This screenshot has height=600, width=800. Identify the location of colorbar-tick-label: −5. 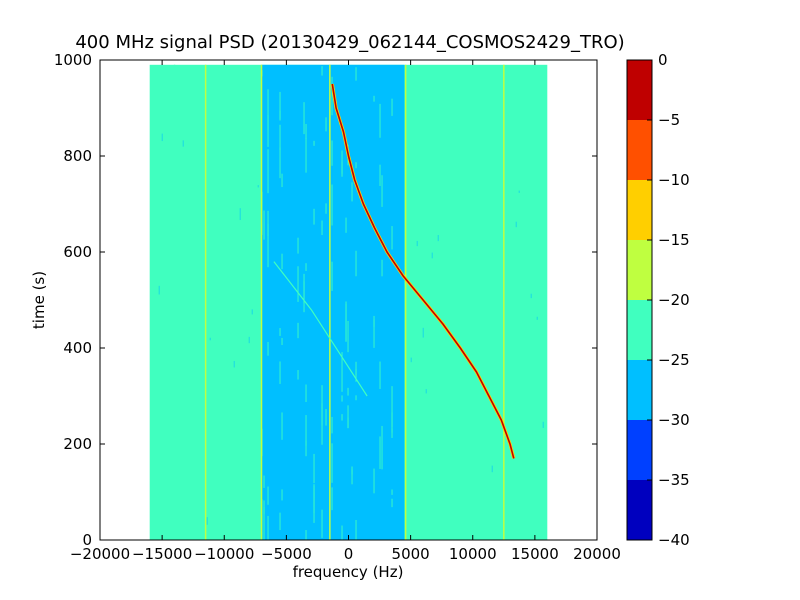
(669, 120).